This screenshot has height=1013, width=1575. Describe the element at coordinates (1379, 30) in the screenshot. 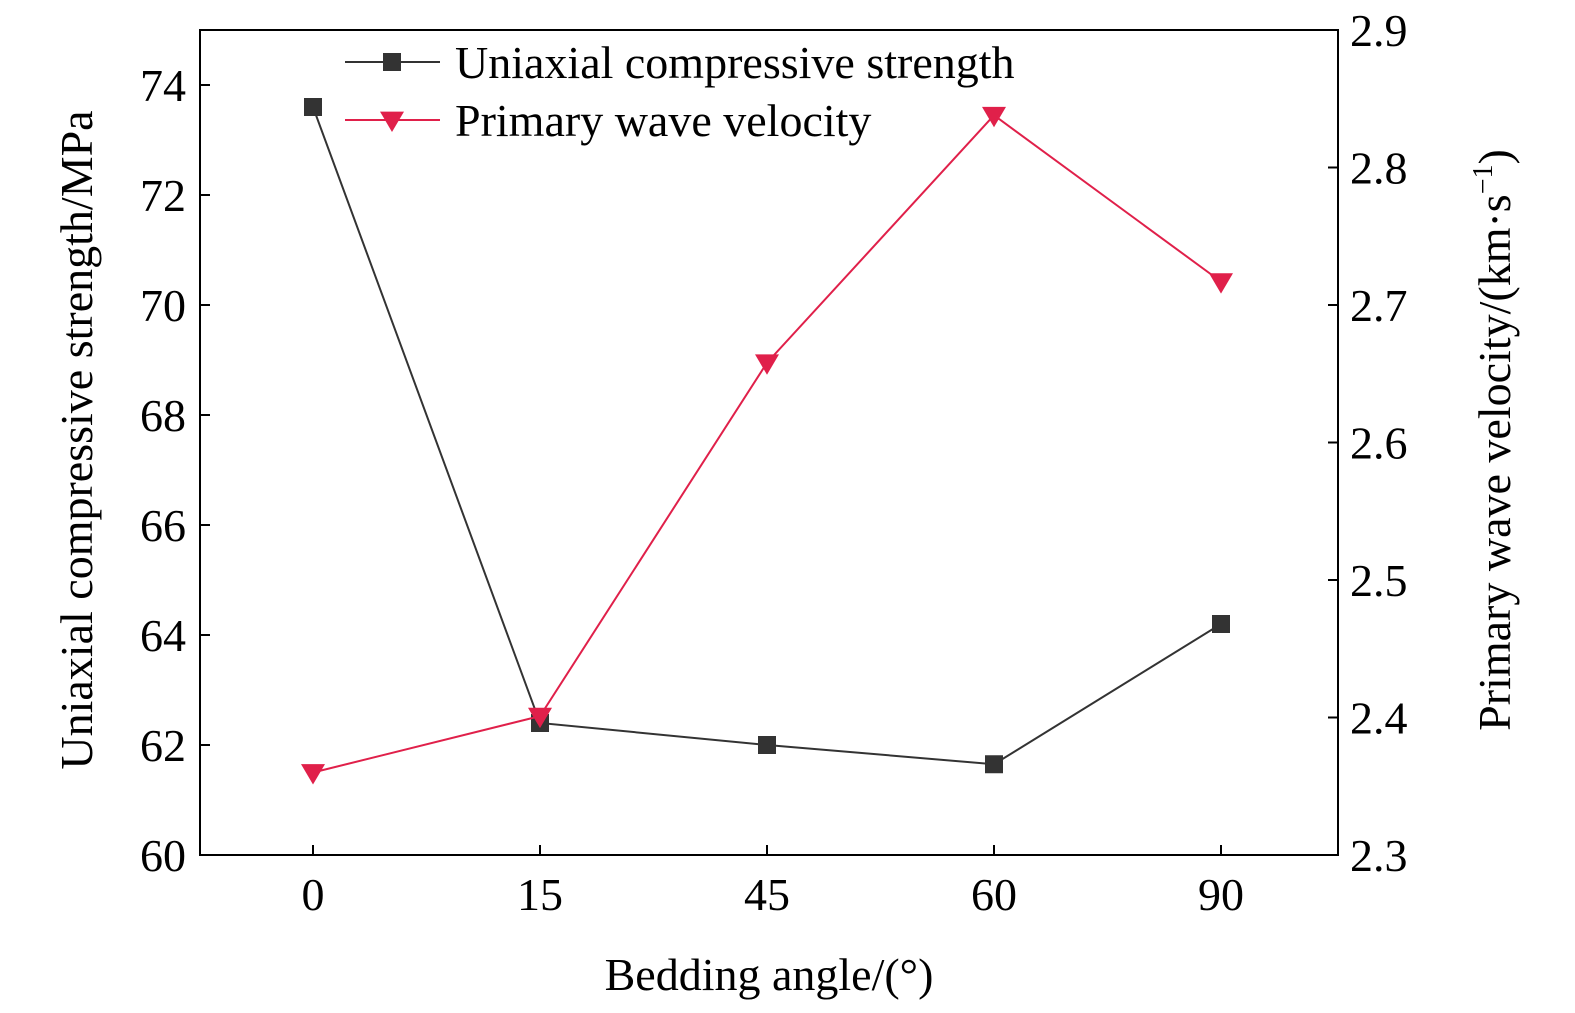

I see `right-tick-label: 2.9` at that location.